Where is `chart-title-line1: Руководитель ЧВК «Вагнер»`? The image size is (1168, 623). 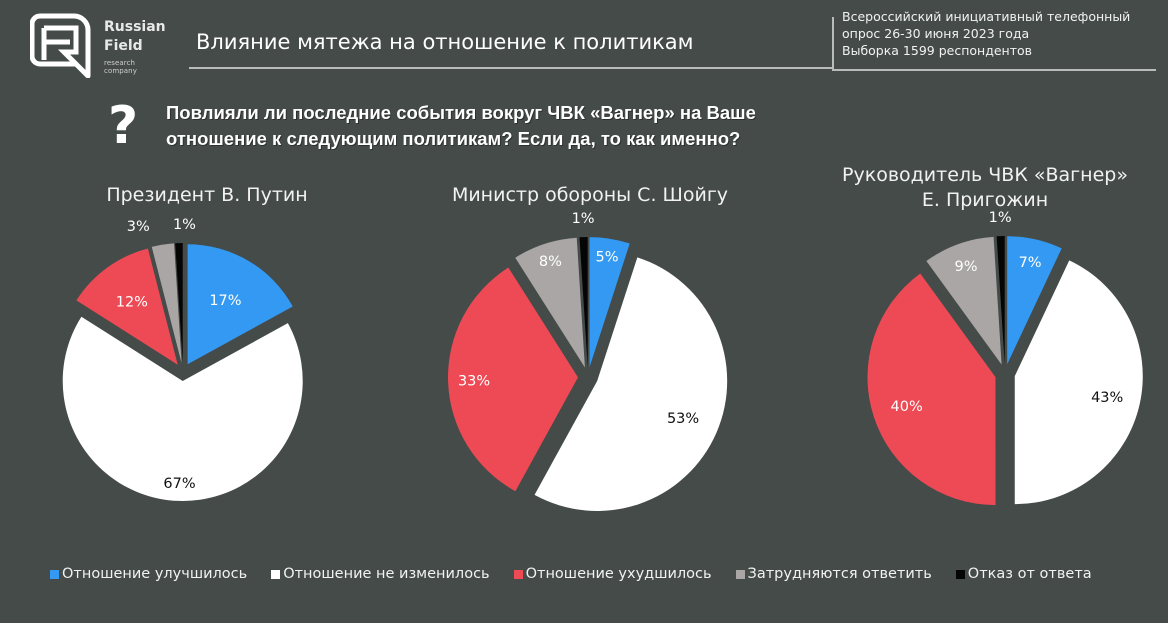 chart-title-line1: Руководитель ЧВК «Вагнер» is located at coordinates (985, 175).